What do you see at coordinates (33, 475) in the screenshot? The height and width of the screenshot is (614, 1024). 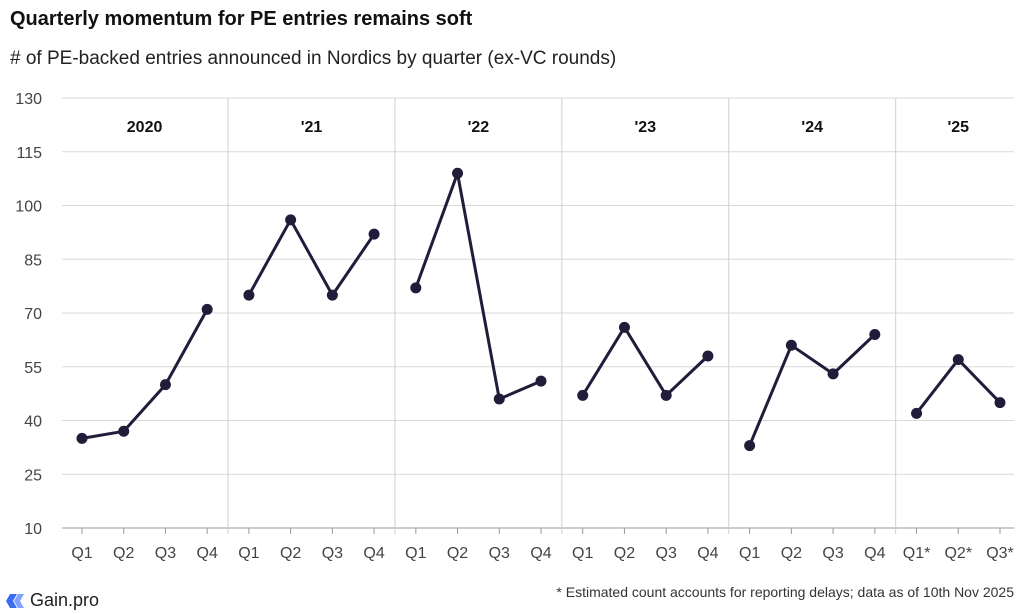 I see `y-tick-label: 25` at bounding box center [33, 475].